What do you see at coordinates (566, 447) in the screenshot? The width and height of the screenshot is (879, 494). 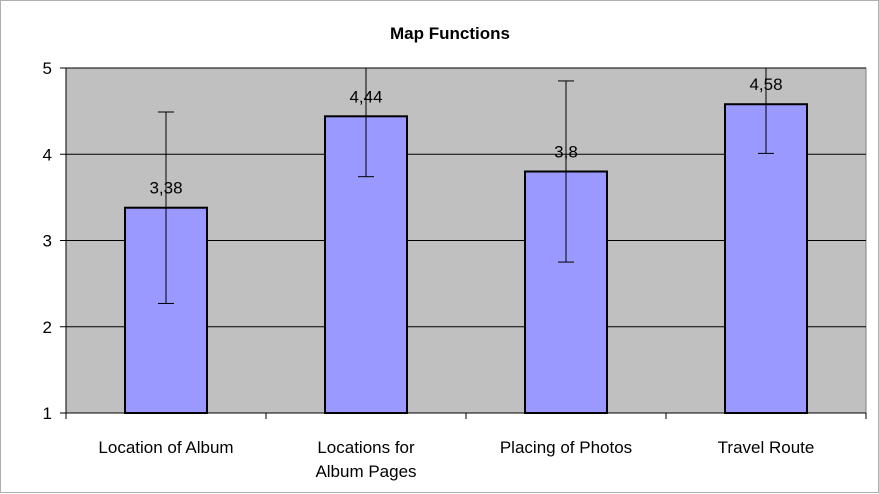 I see `x-category-label: Placing of Photos` at bounding box center [566, 447].